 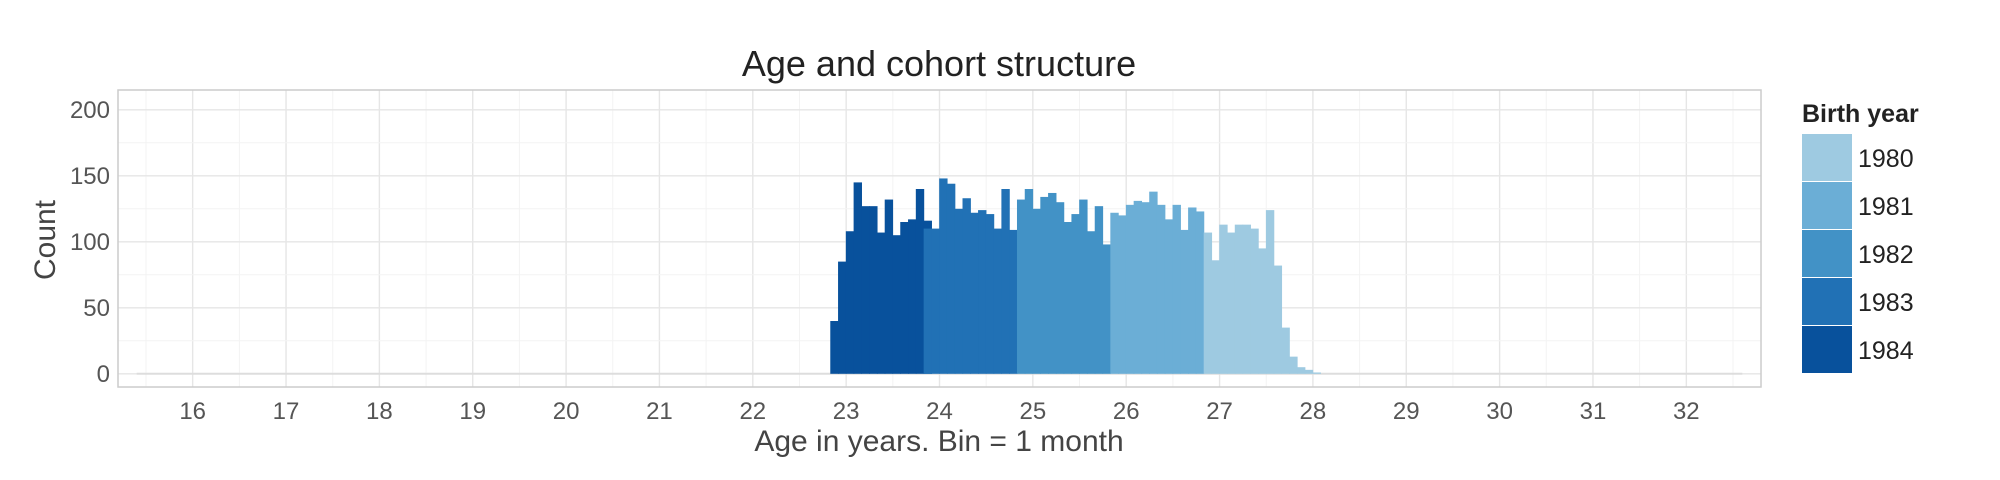 I want to click on y-axis-ticks: 0 50 100 150 200, so click(x=90, y=242).